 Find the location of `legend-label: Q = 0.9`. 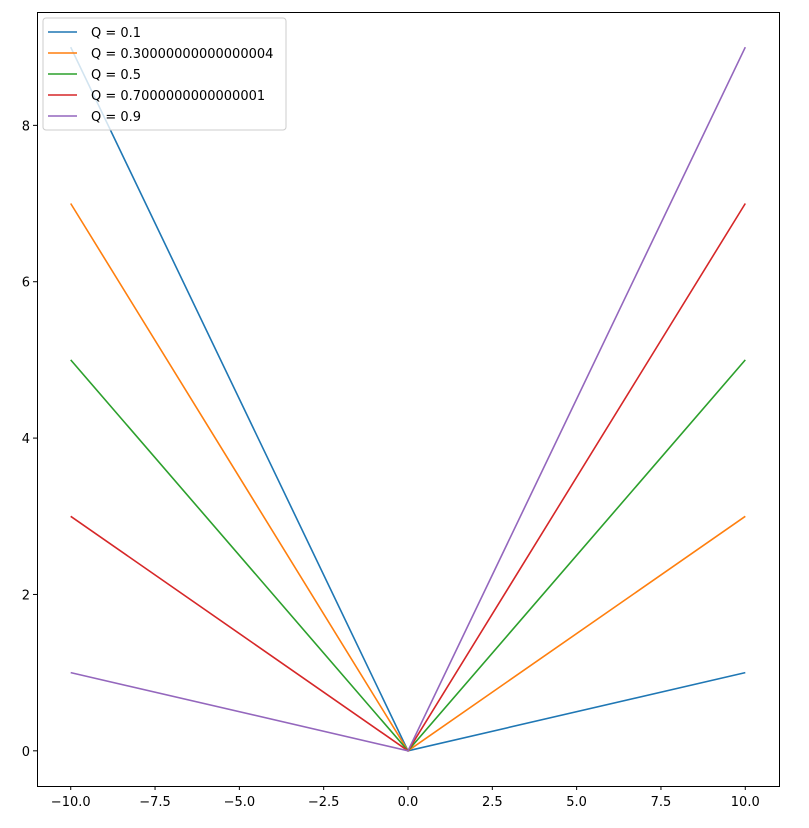

legend-label: Q = 0.9 is located at coordinates (116, 117).